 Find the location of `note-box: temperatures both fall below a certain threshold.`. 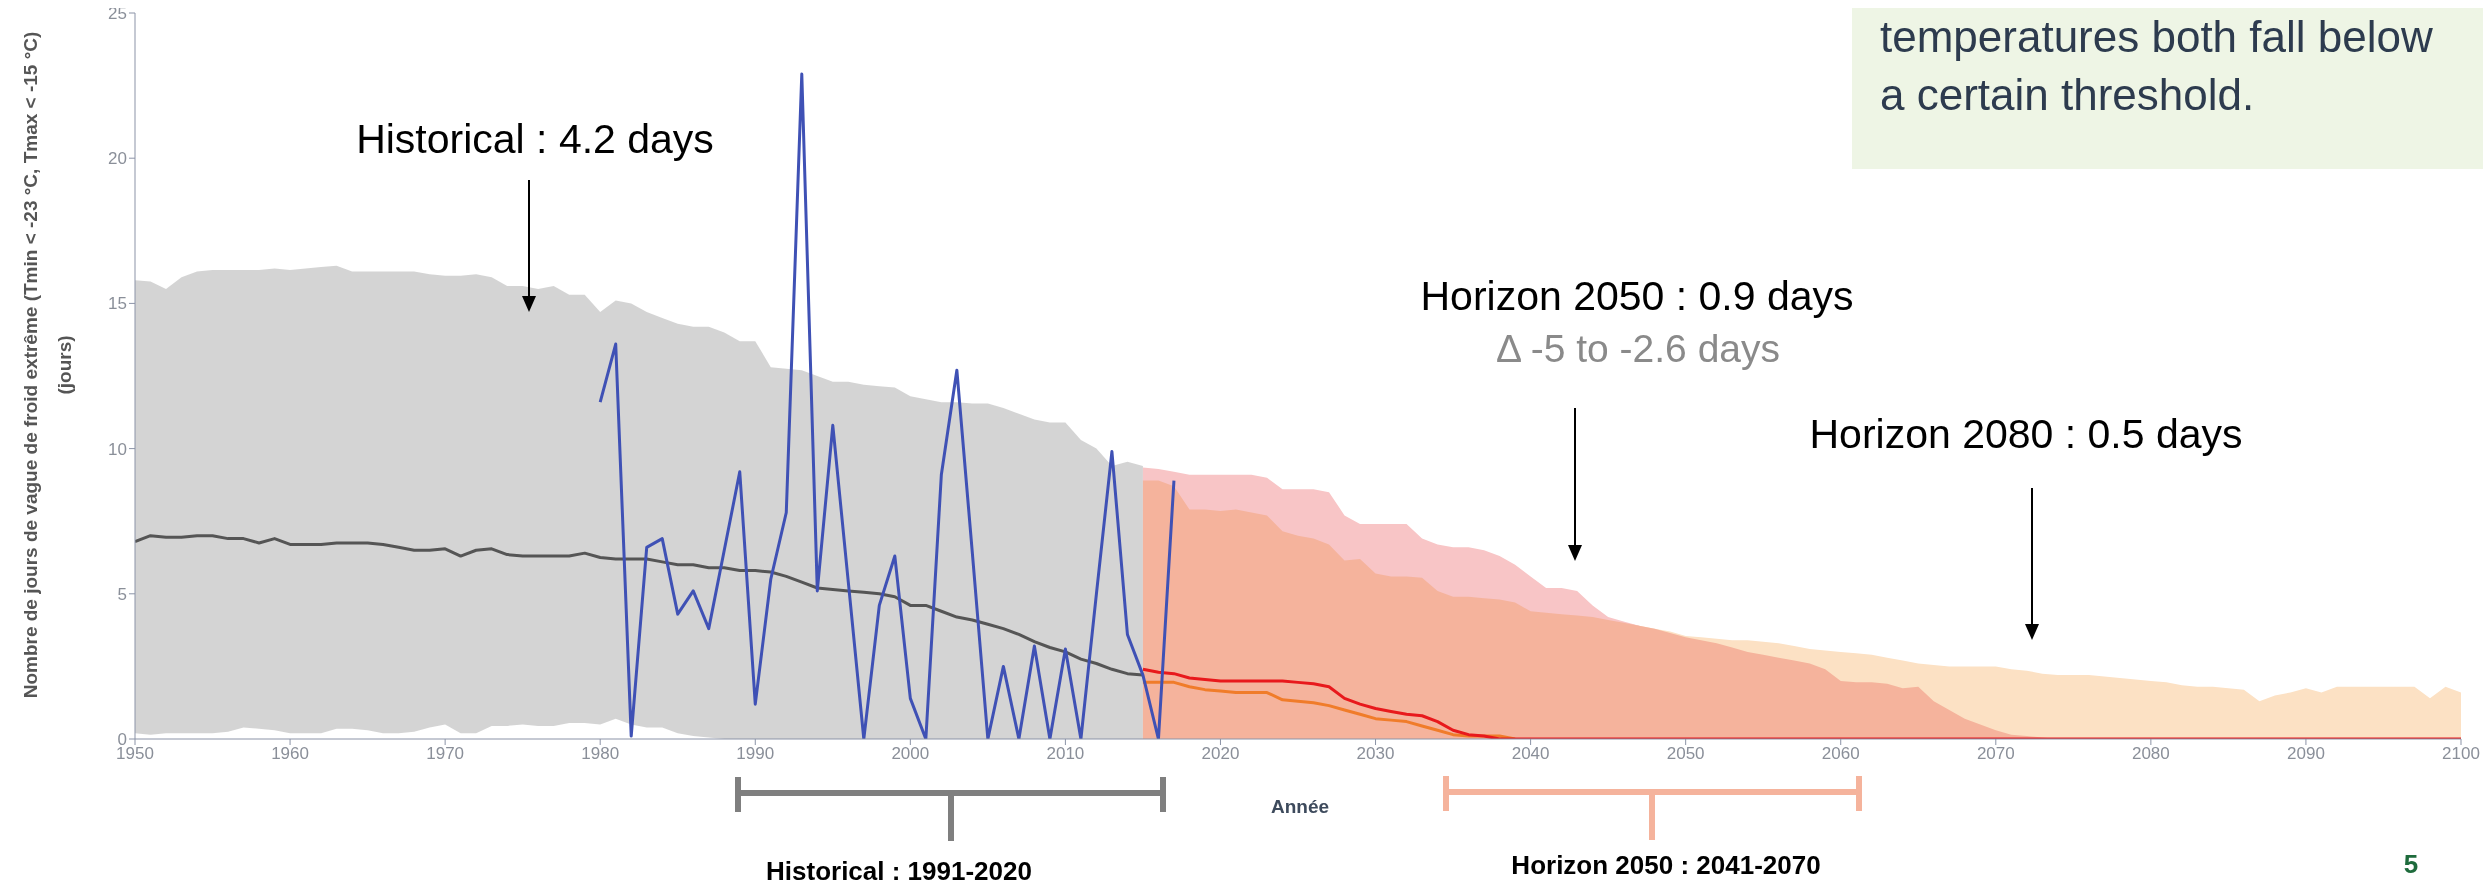

note-box: temperatures both fall below a certain threshold. is located at coordinates (2167, 88).